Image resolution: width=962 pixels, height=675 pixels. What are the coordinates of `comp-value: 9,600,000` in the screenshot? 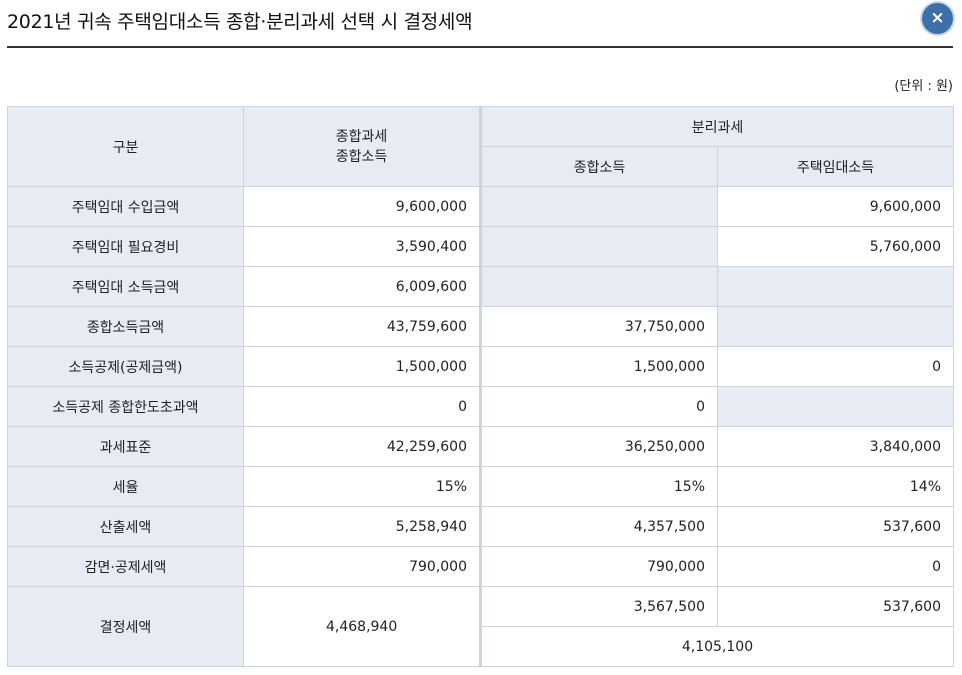 It's located at (362, 206).